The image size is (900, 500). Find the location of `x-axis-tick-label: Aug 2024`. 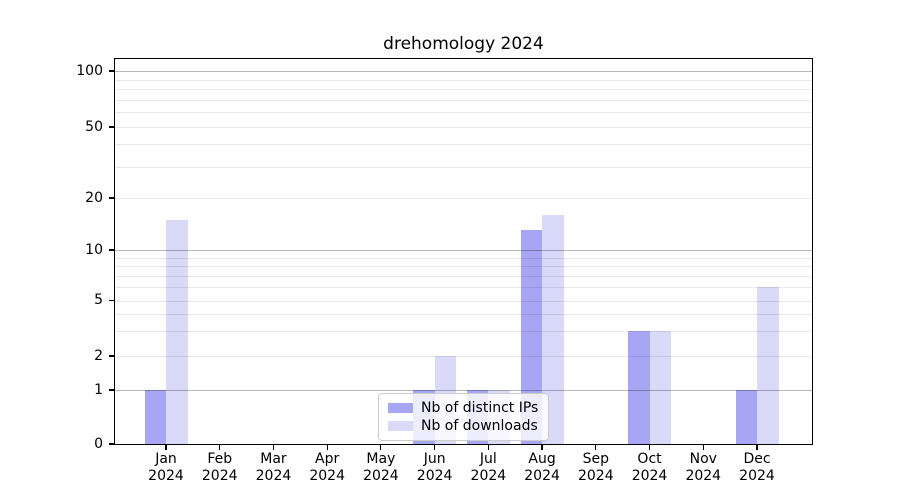

x-axis-tick-label: Aug 2024 is located at coordinates (542, 468).